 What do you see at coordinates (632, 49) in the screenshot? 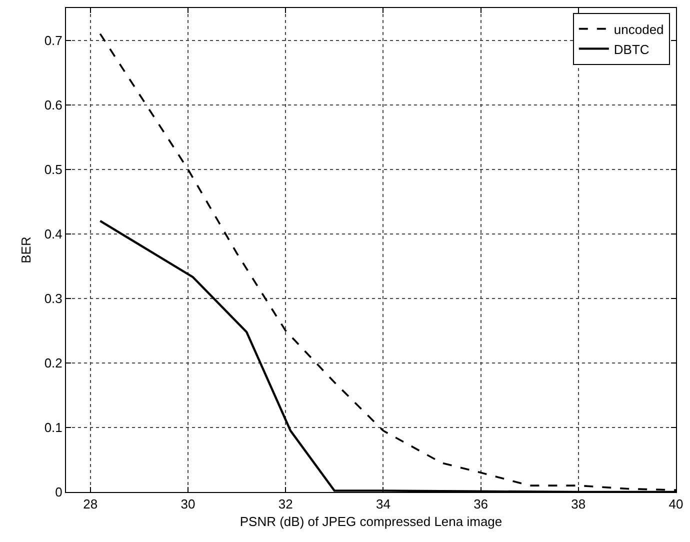
I see `legend-label: DBTC` at bounding box center [632, 49].